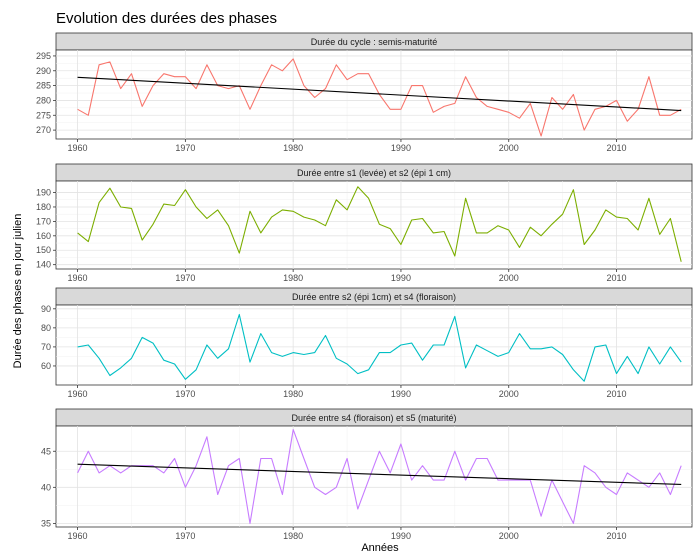 This screenshot has width=696, height=554. Describe the element at coordinates (46, 328) in the screenshot. I see `y-tick-label: 80` at that location.